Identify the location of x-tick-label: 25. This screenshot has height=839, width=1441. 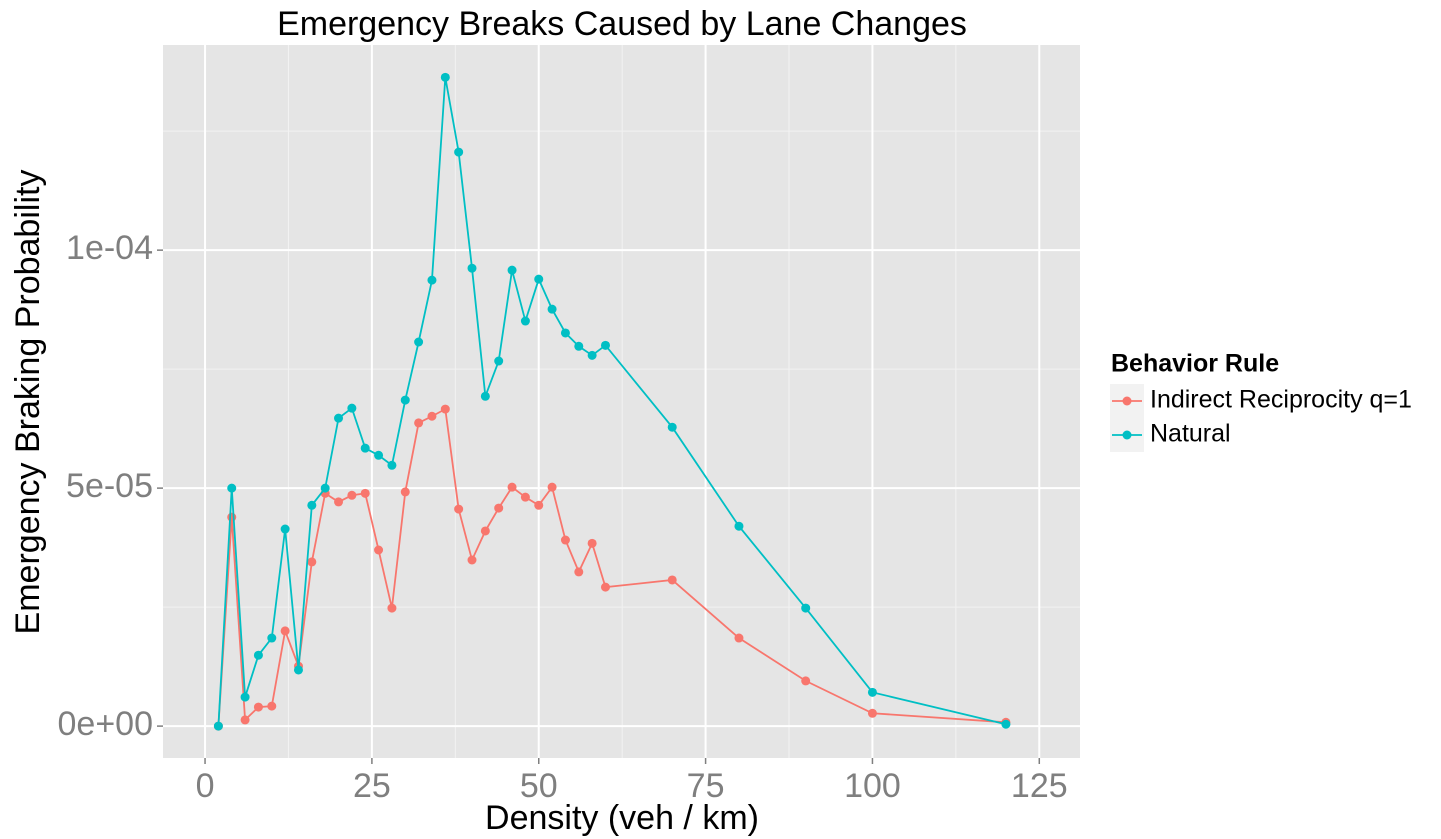
(372, 786).